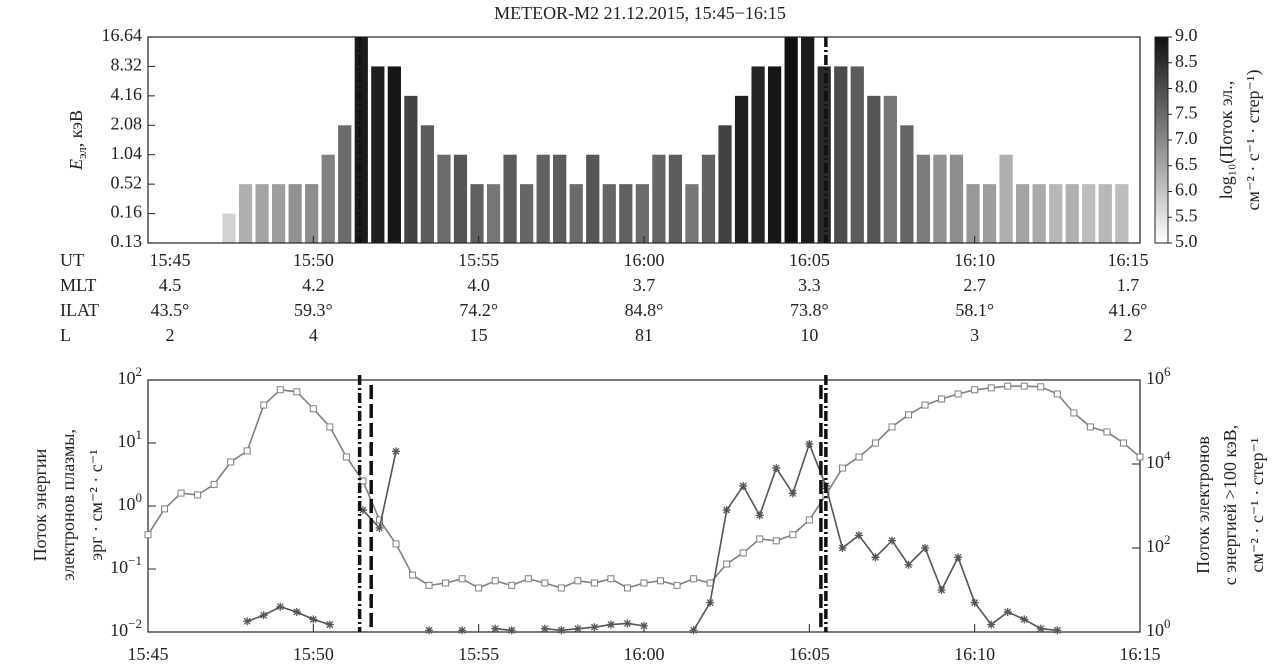 Image resolution: width=1278 pixels, height=670 pixels. I want to click on row-value: 3, so click(974, 335).